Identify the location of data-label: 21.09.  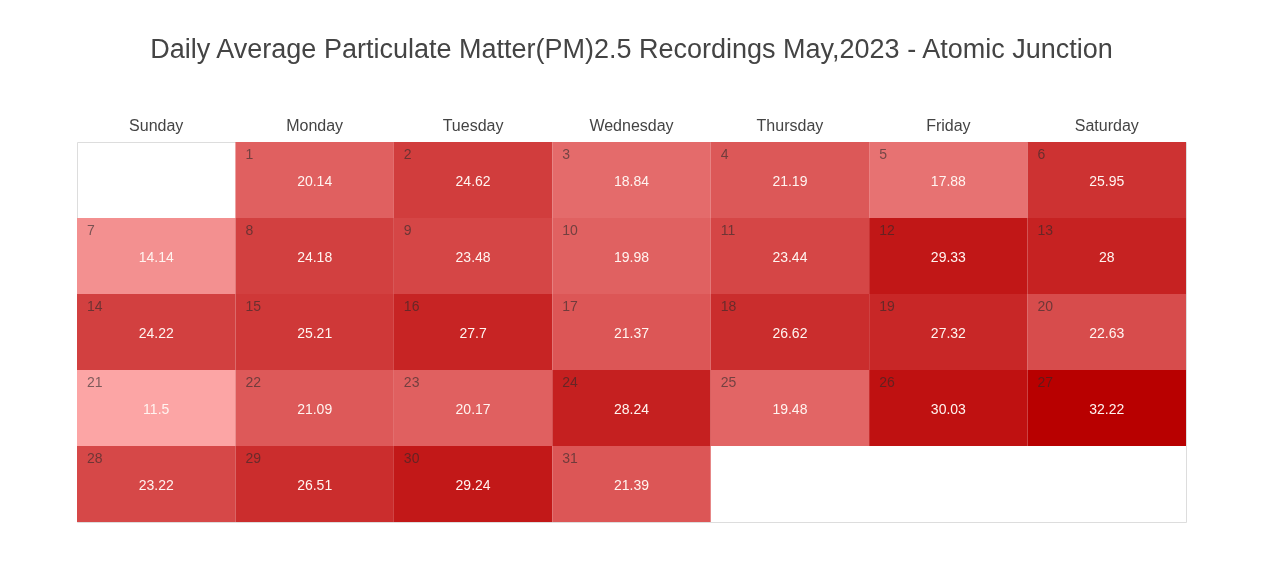
(315, 409).